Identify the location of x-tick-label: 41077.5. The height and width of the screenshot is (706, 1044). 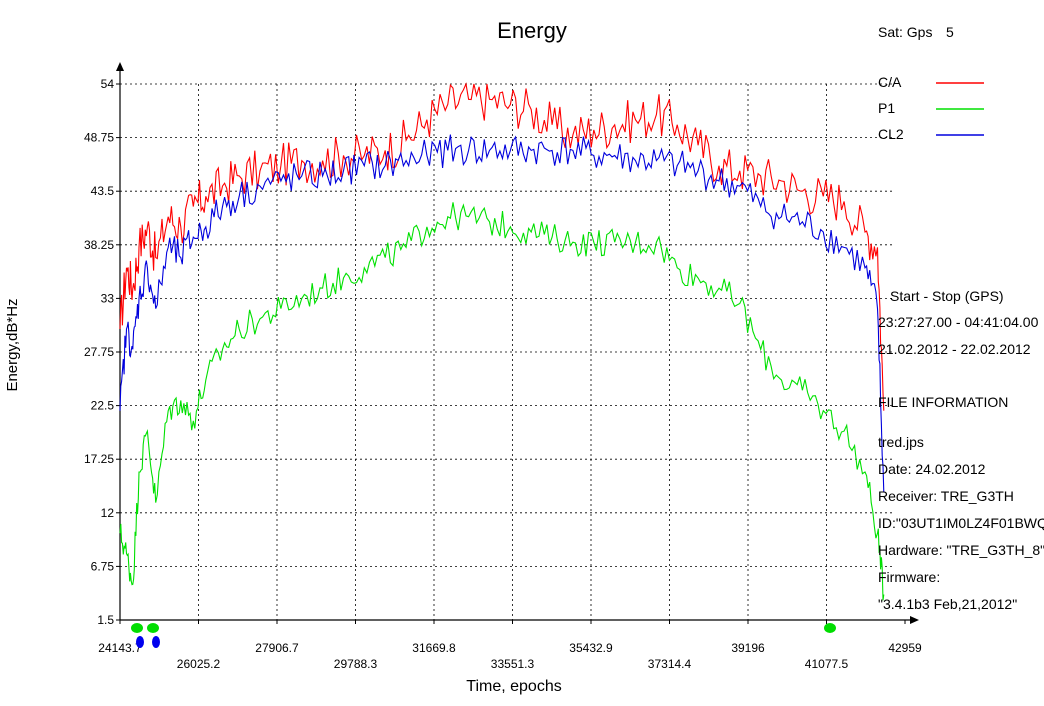
(827, 664).